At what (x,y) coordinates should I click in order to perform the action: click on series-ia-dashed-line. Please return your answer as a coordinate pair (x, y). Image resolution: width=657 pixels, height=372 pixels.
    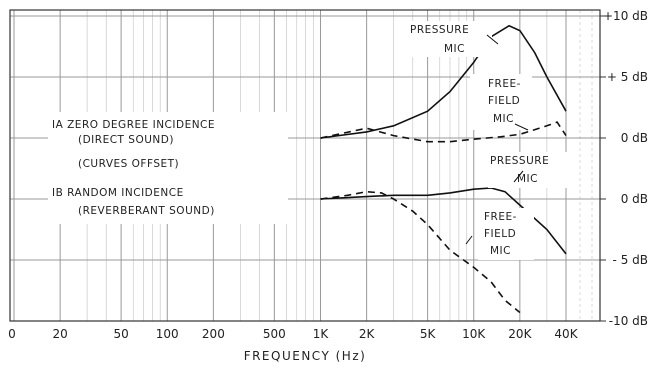
    Looking at the image, I should click on (443, 132).